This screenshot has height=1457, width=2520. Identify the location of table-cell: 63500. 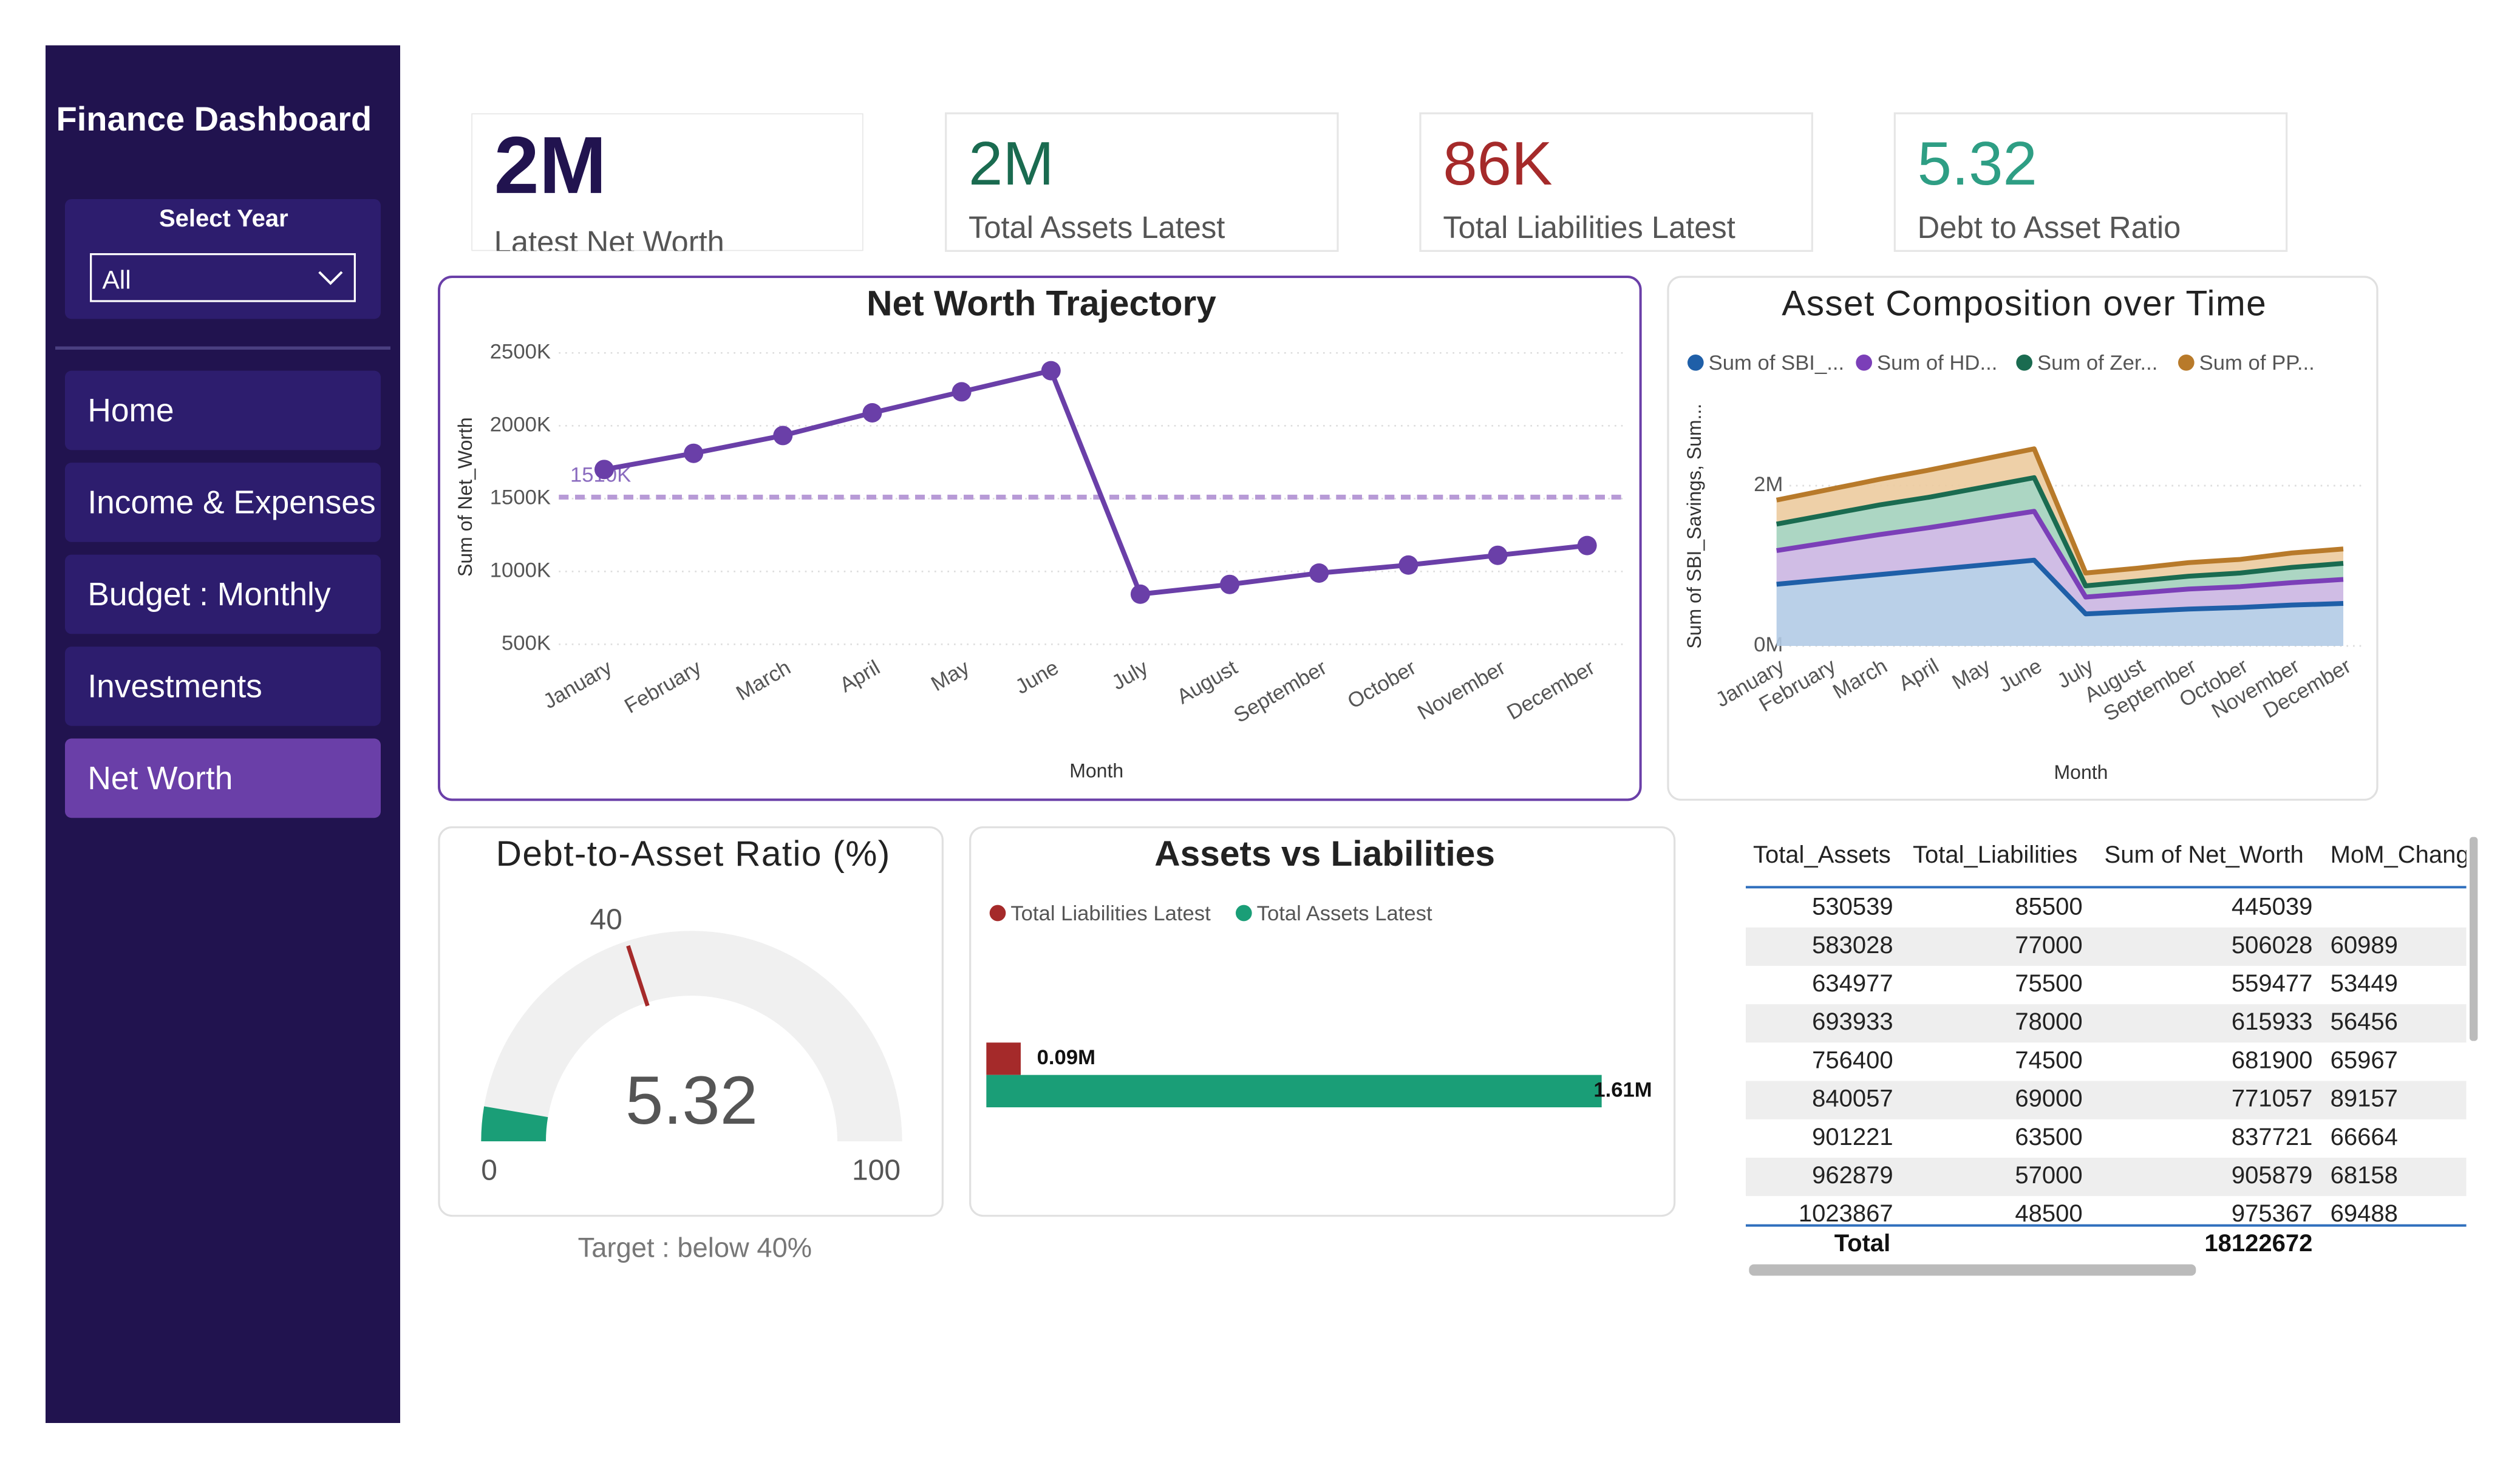
(2048, 1137).